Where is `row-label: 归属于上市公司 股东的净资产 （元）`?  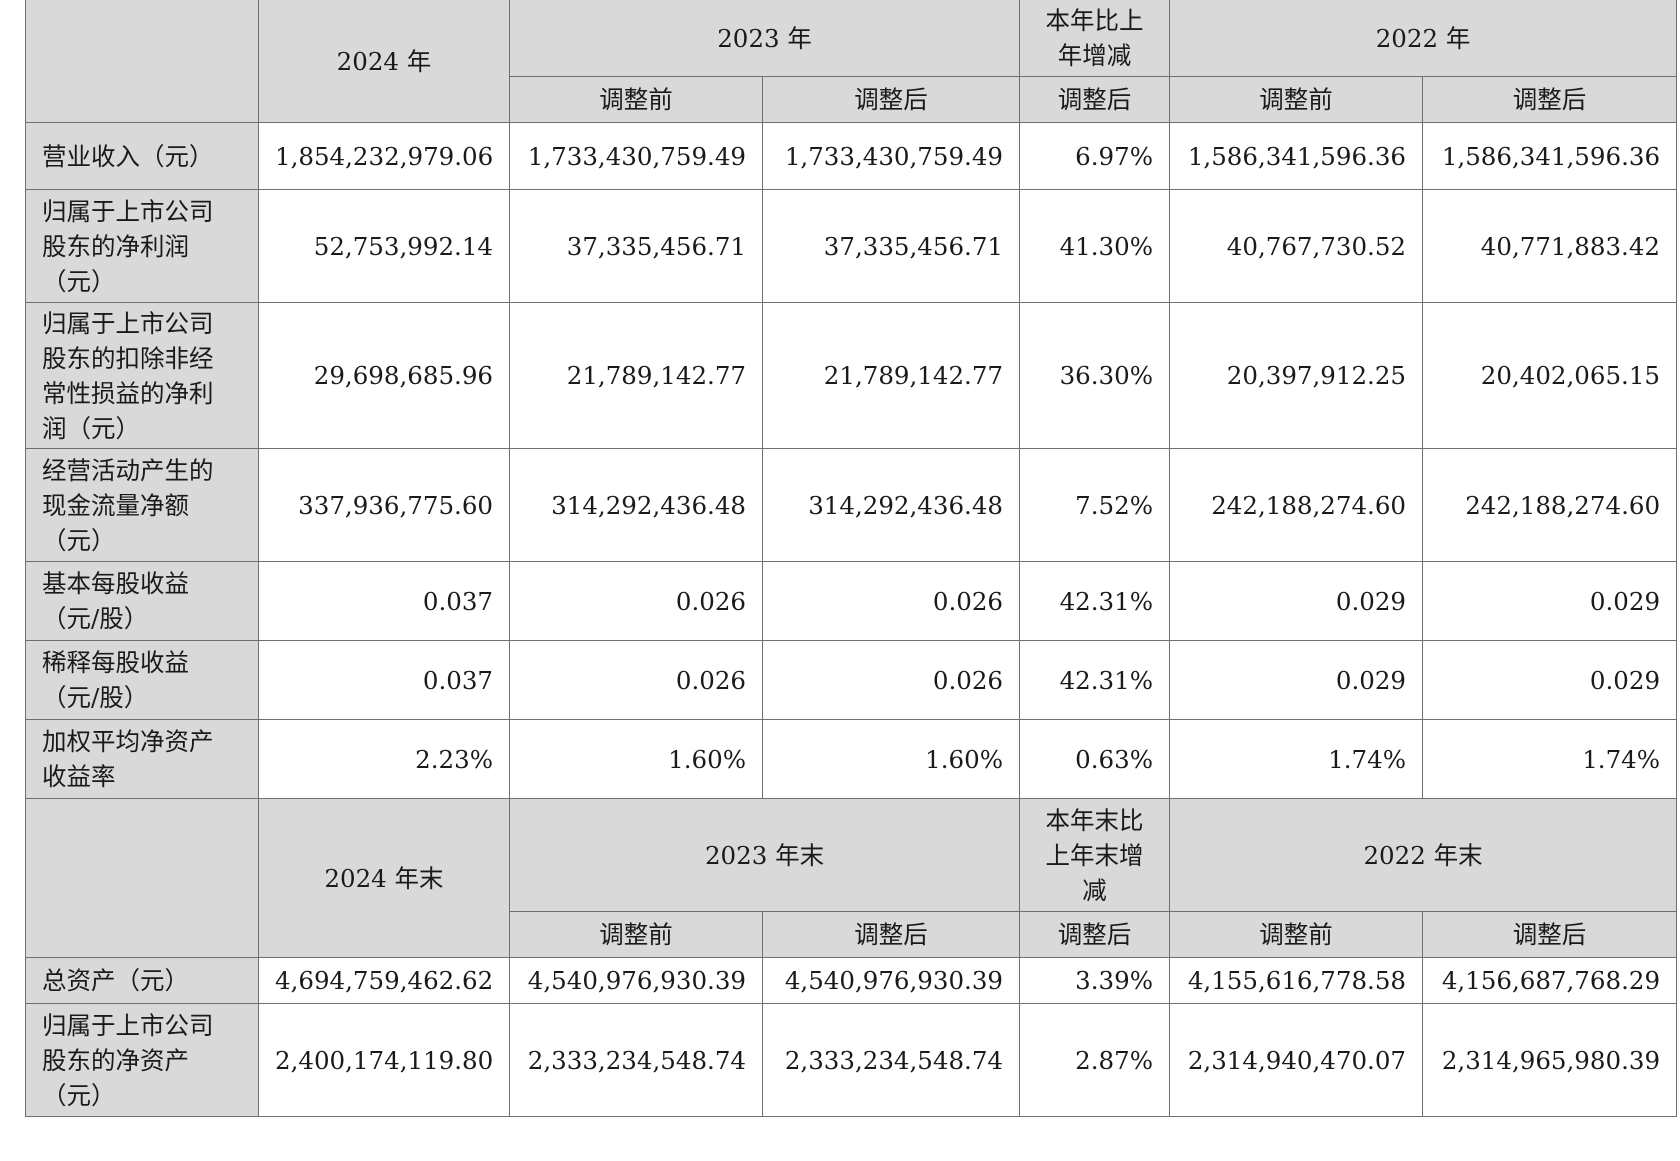
row-label: 归属于上市公司 股东的净资产 （元） is located at coordinates (142, 1060).